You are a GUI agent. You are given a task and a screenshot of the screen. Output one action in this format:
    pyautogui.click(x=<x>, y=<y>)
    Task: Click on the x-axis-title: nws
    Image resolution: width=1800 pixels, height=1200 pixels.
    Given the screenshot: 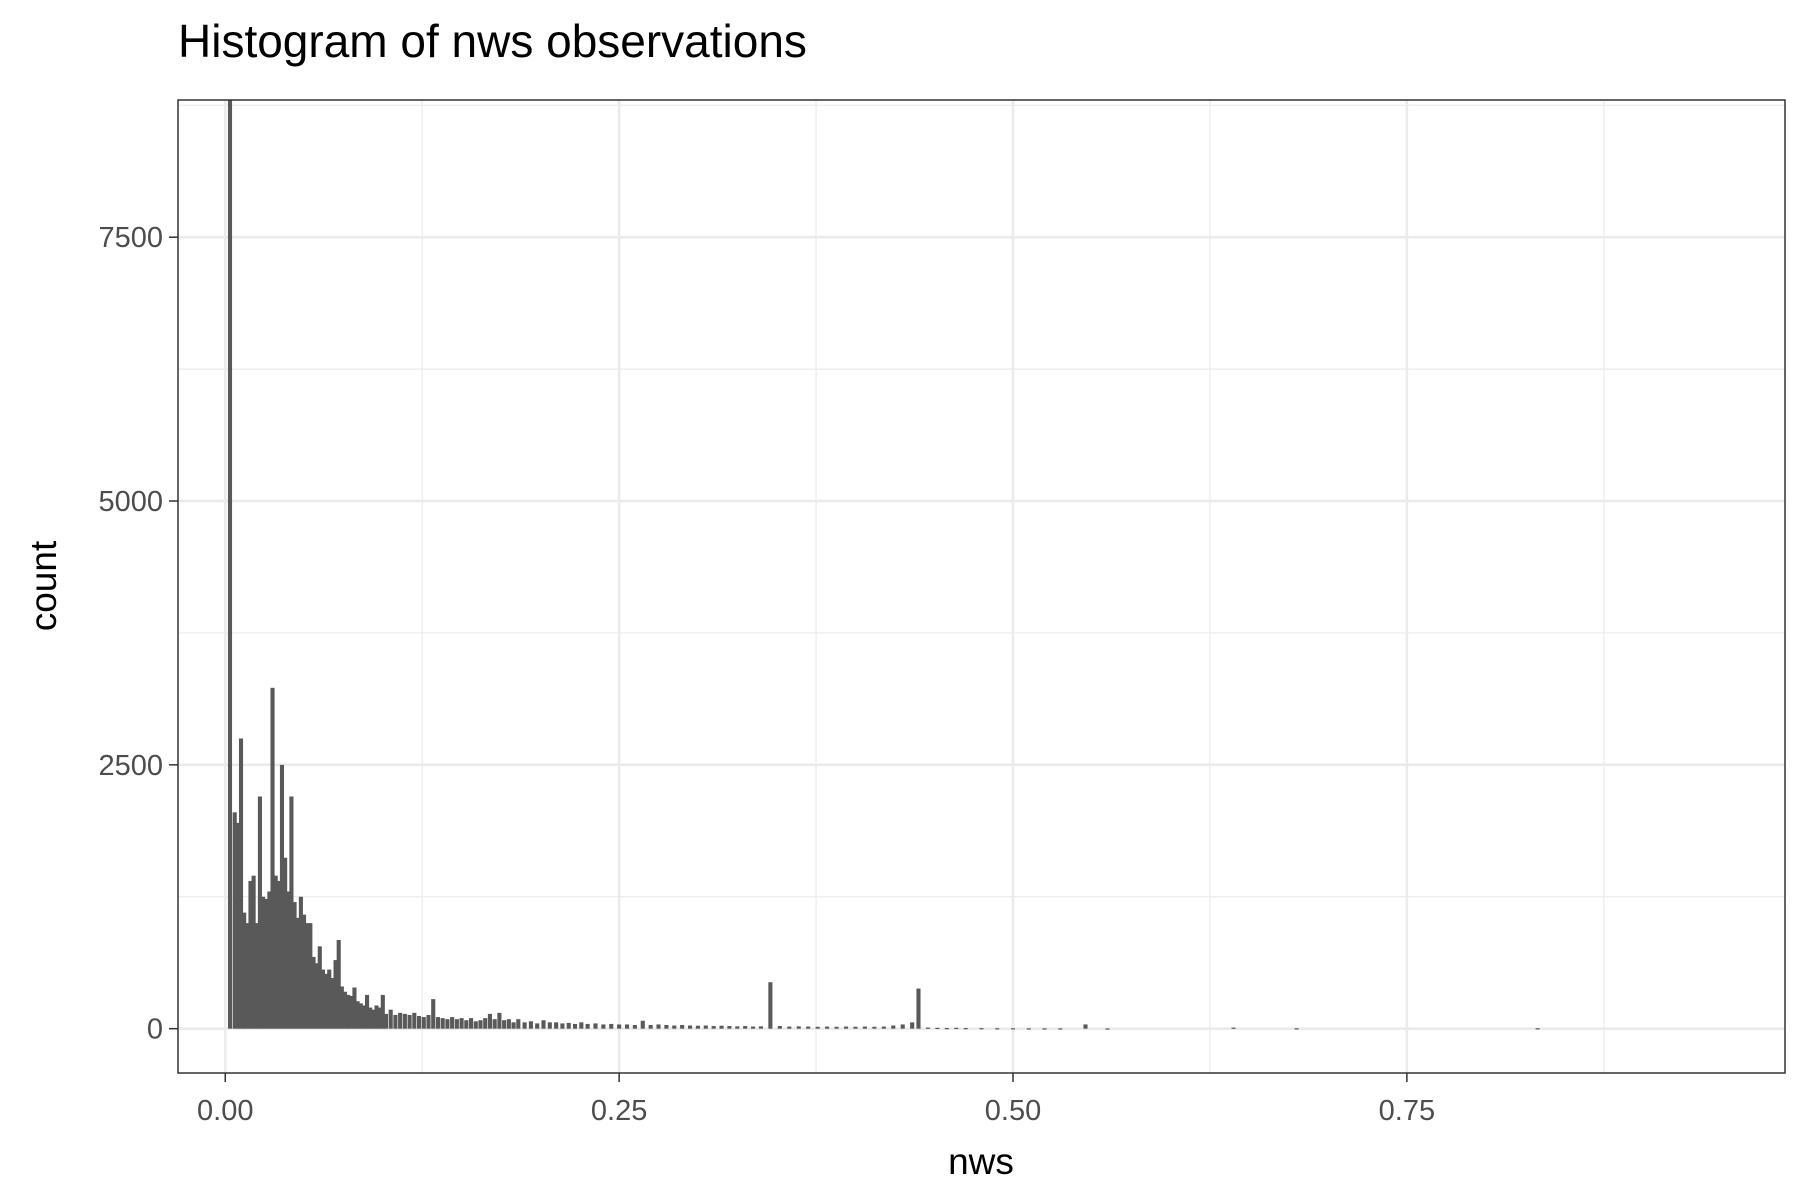 What is the action you would take?
    pyautogui.click(x=981, y=1161)
    